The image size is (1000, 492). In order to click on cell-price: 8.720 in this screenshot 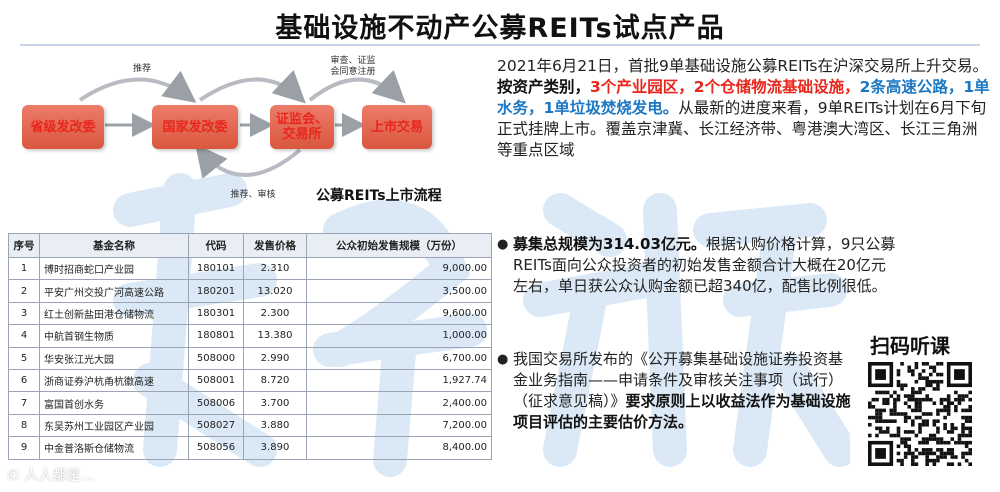, I will do `click(275, 380)`.